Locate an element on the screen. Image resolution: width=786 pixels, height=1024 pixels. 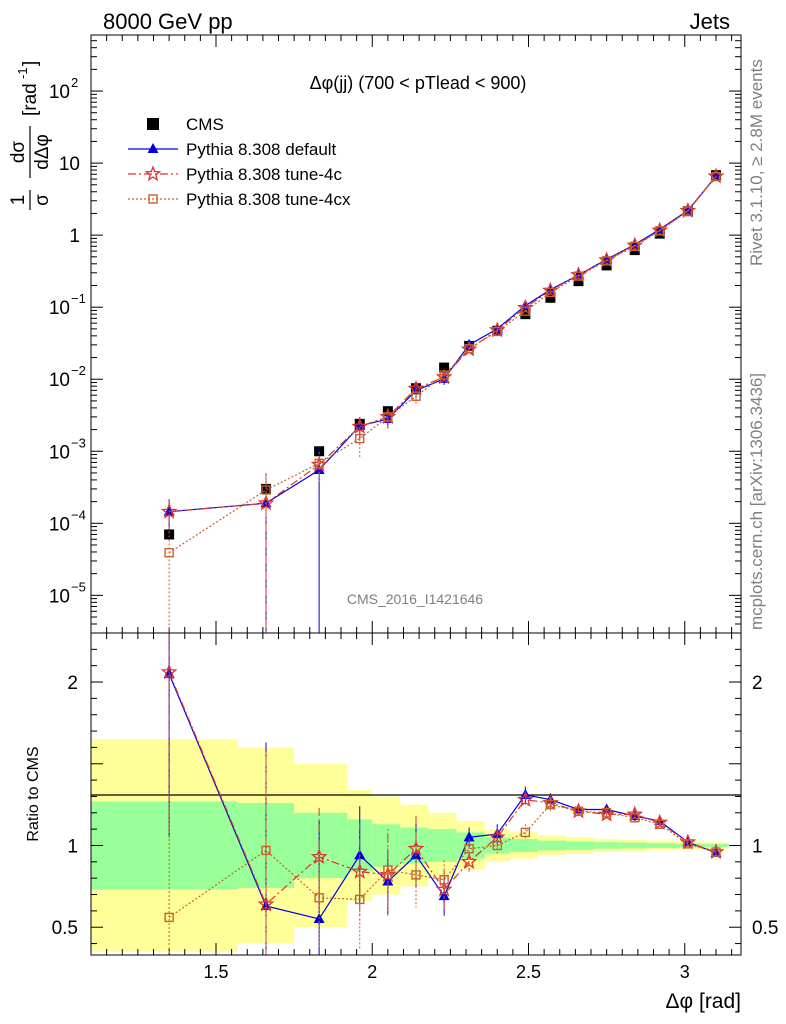
y-tick-label-top: 10 −3 is located at coordinates (67, 449).